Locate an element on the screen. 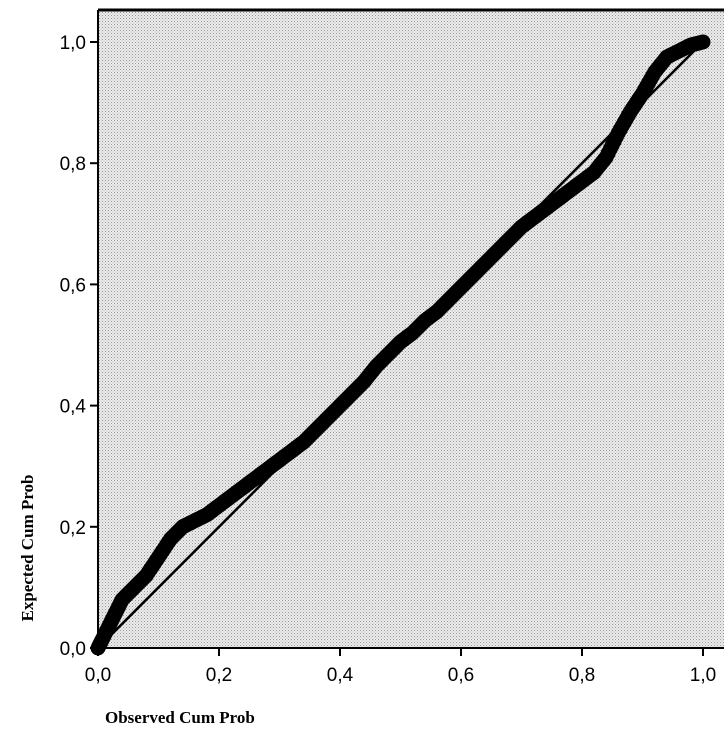  y-tick-label: 0,6 is located at coordinates (73, 285).